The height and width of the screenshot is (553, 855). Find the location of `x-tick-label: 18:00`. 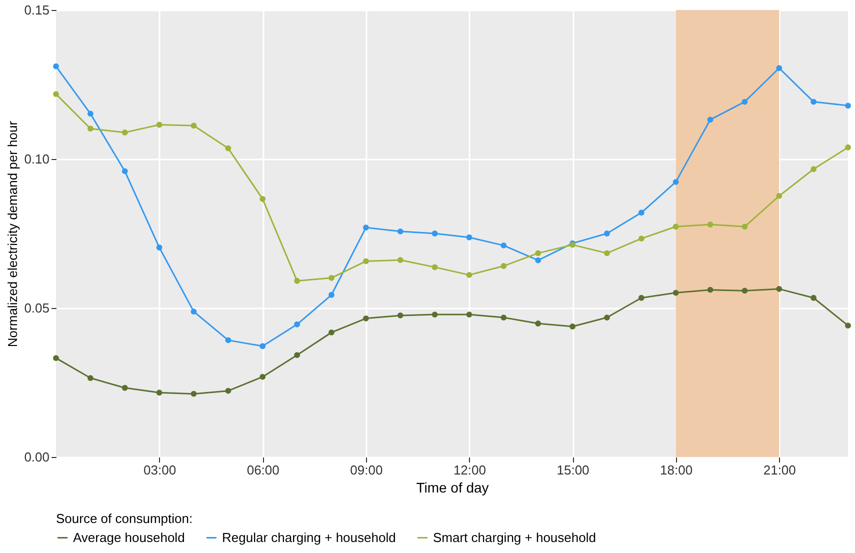

x-tick-label: 18:00 is located at coordinates (676, 470).